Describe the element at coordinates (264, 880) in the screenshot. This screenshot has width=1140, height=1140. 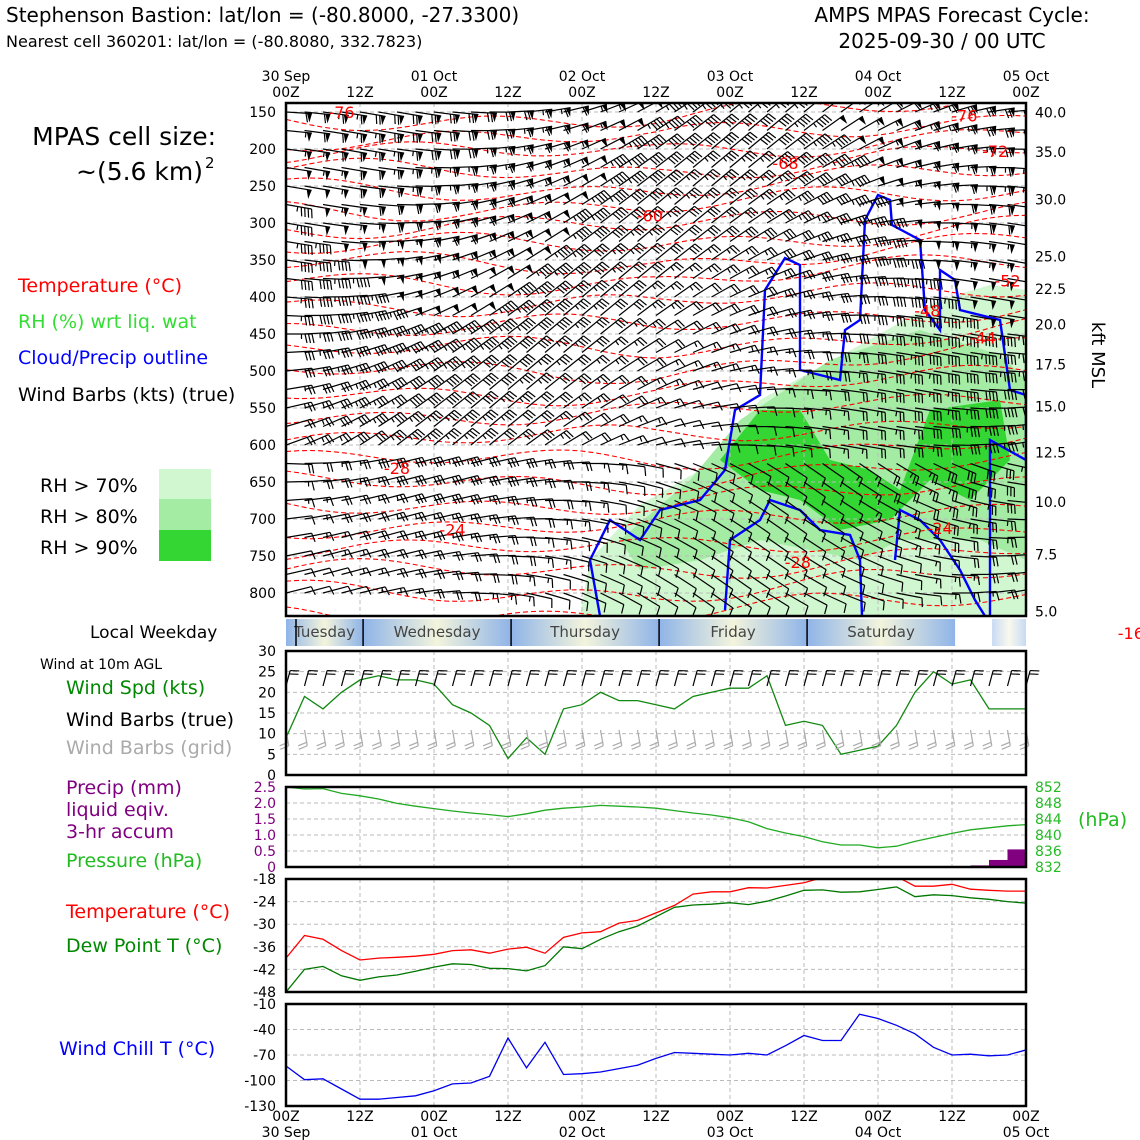
I see `y-tick: -18` at that location.